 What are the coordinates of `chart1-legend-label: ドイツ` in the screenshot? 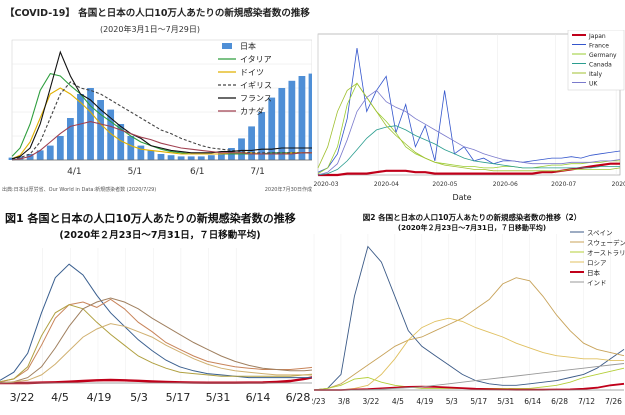 It's located at (252, 72).